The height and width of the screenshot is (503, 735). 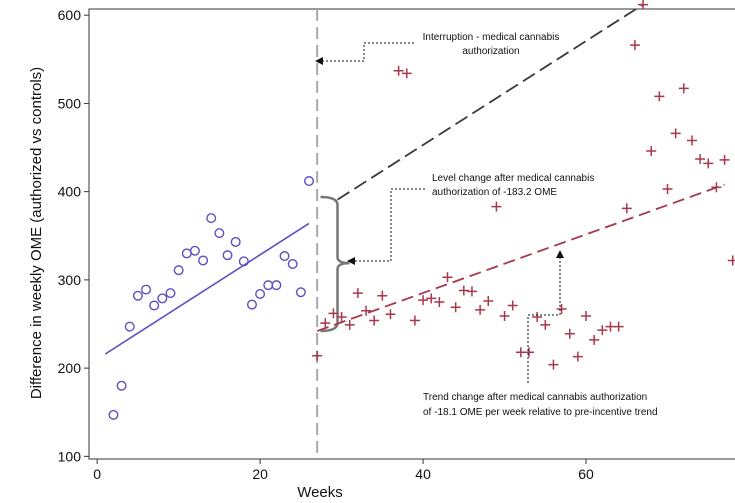 What do you see at coordinates (586, 474) in the screenshot?
I see `x-tick-label: 60` at bounding box center [586, 474].